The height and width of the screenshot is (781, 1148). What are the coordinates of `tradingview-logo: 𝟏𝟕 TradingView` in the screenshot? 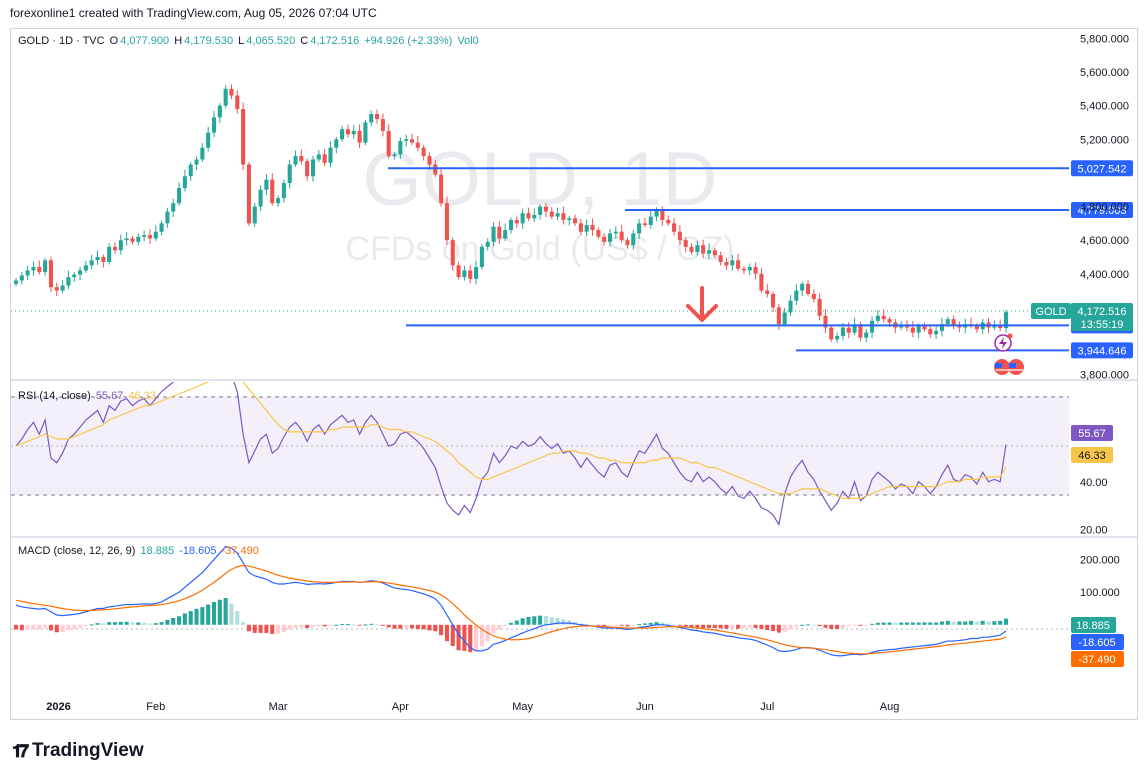 It's located at (78, 751).